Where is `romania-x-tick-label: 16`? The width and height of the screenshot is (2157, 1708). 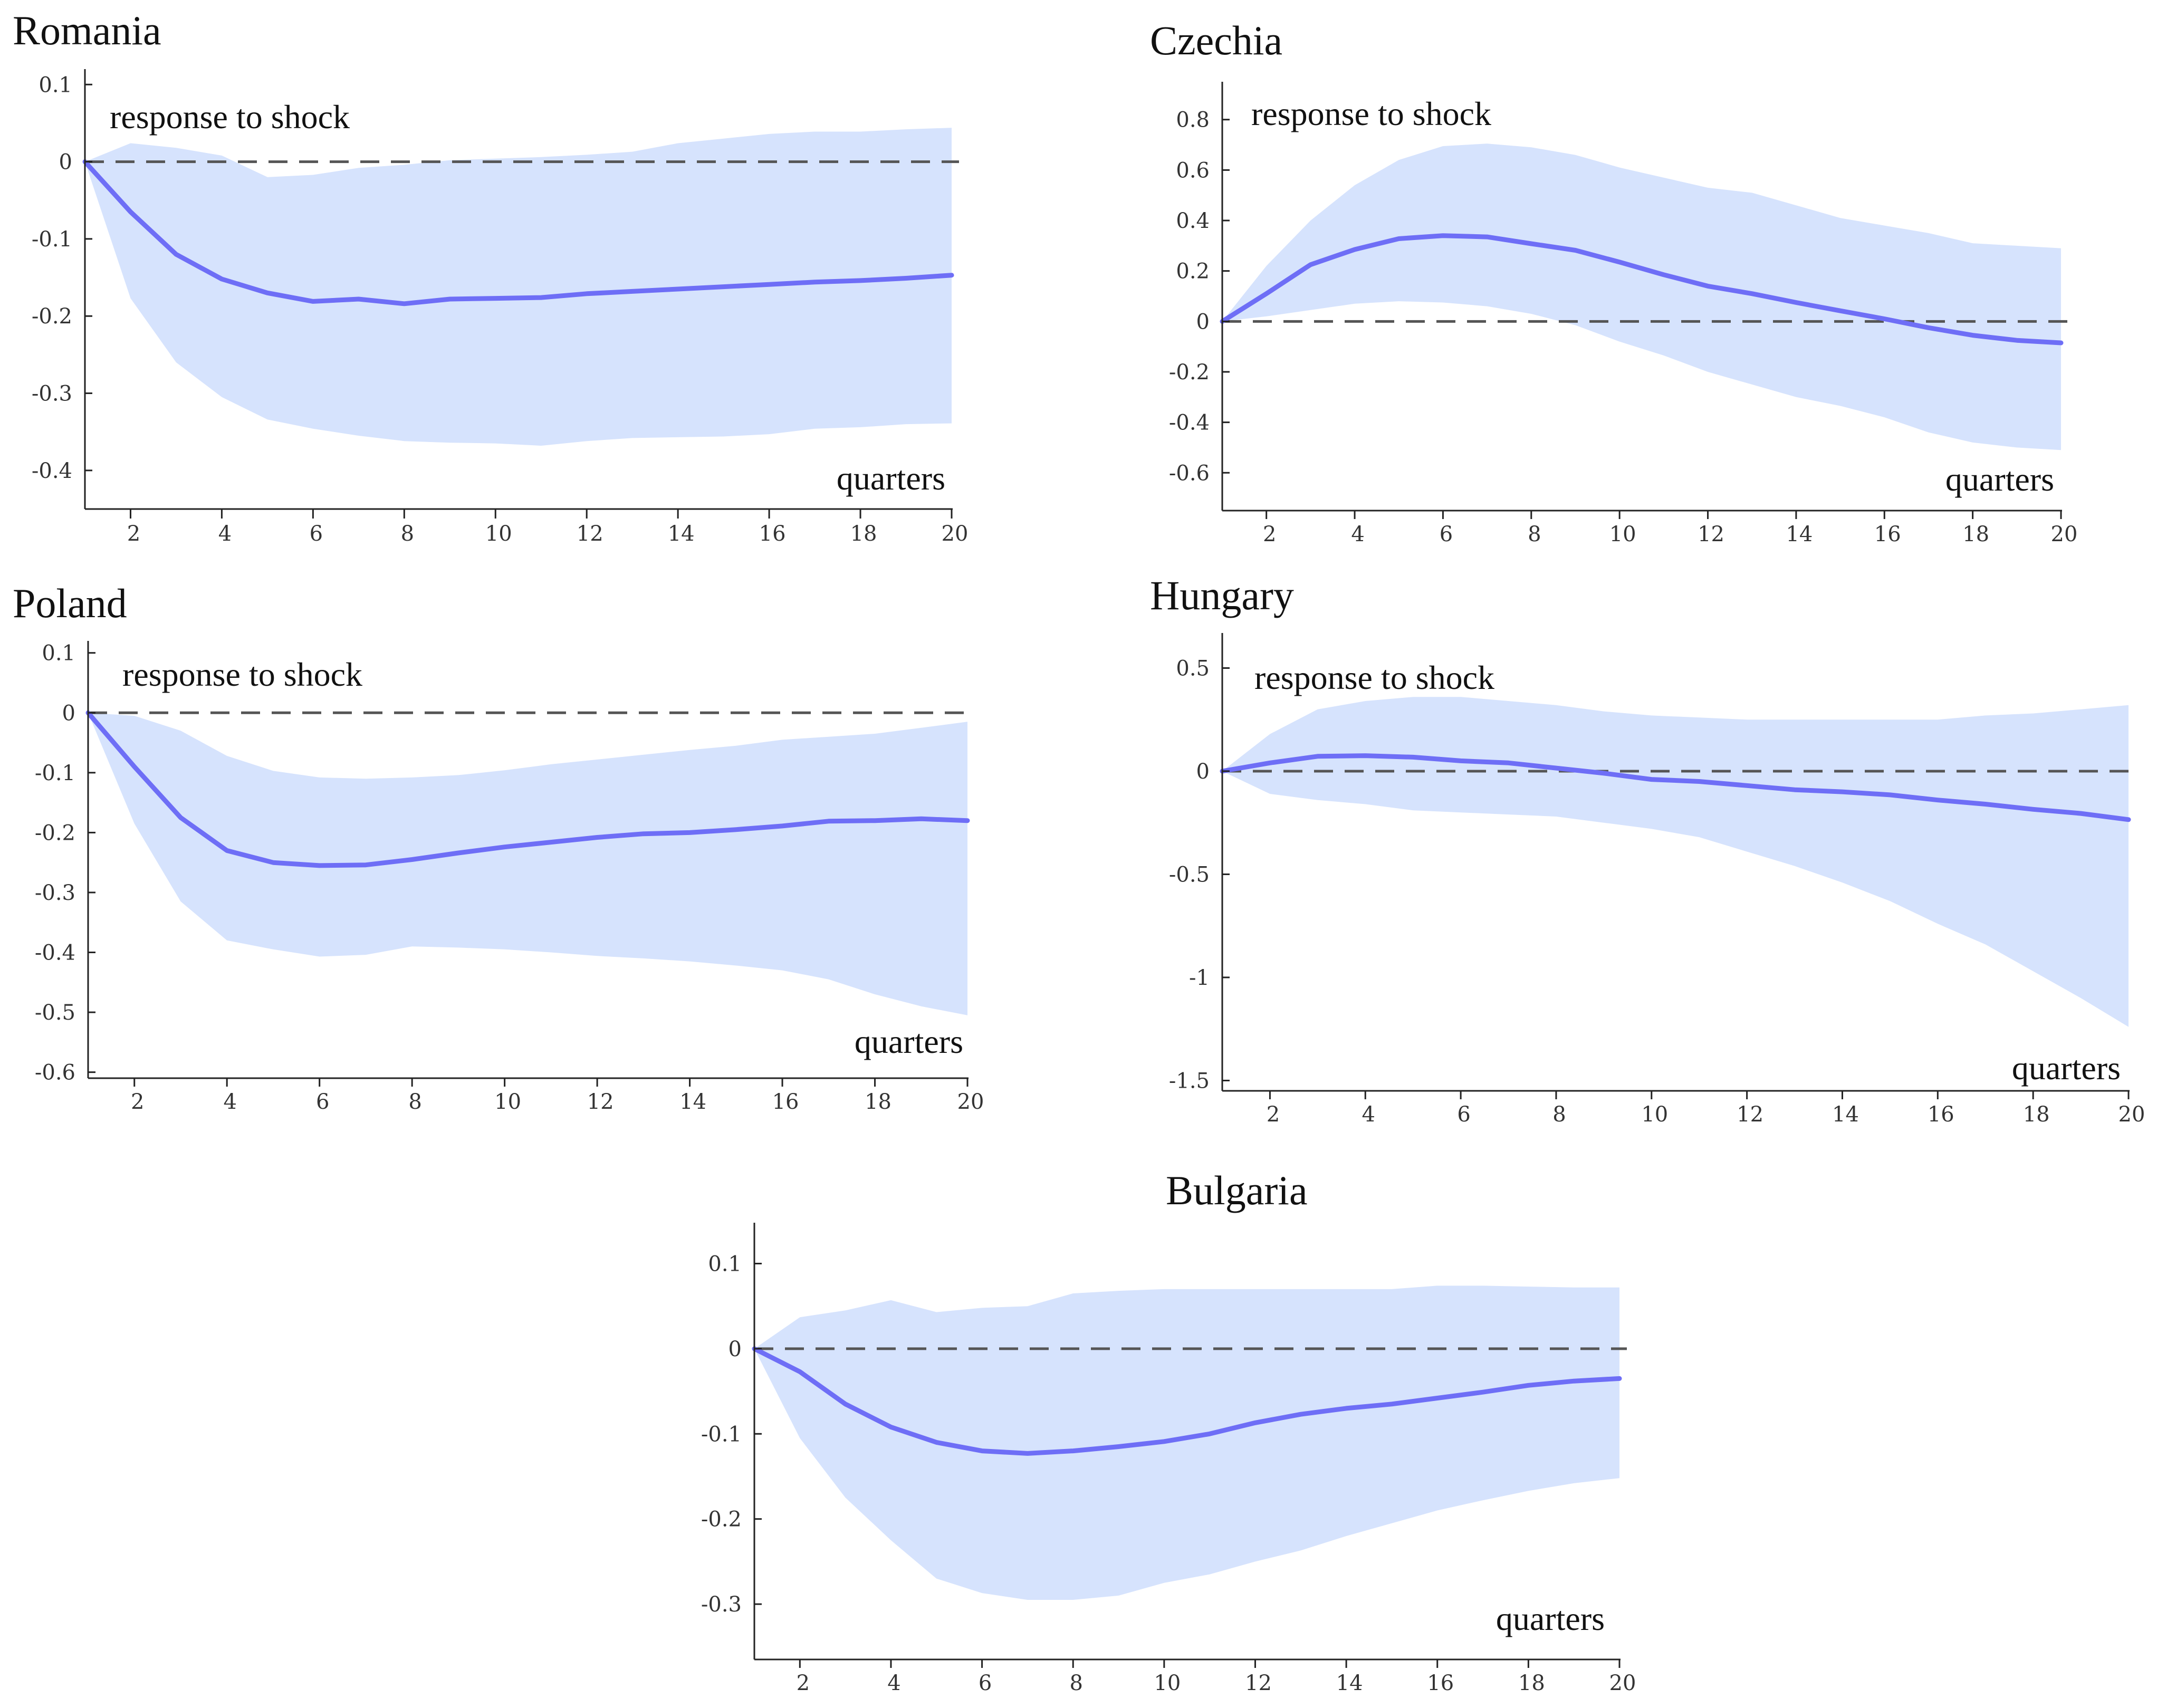 romania-x-tick-label: 16 is located at coordinates (772, 534).